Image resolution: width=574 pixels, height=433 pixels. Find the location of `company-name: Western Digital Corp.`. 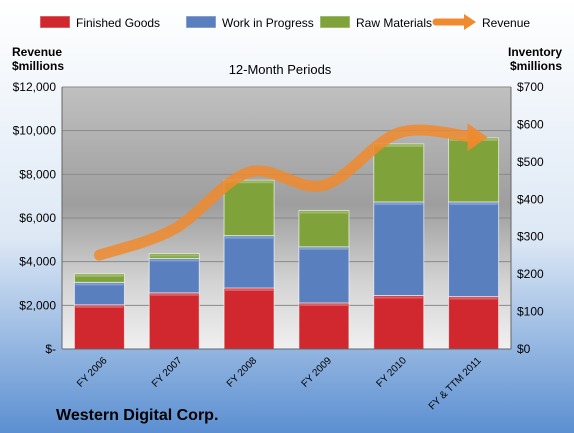

company-name: Western Digital Corp. is located at coordinates (137, 415).